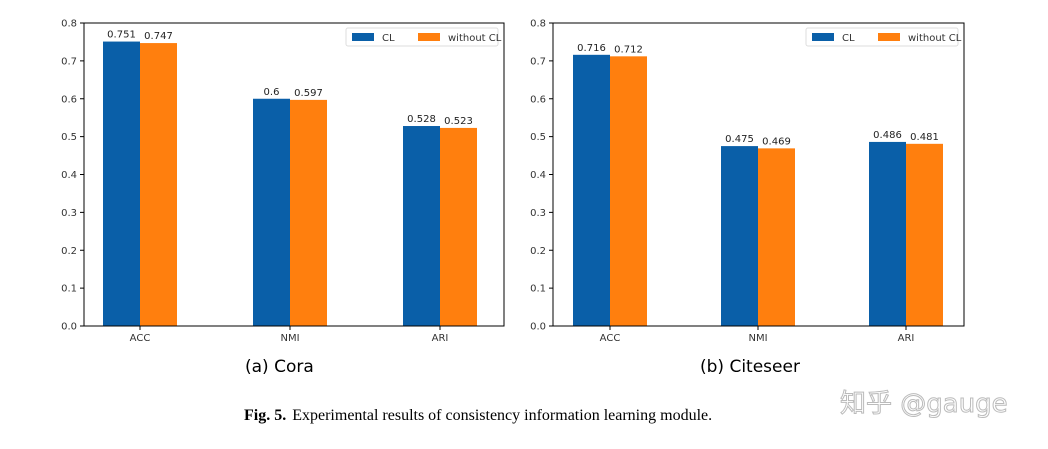 This screenshot has width=1048, height=449. Describe the element at coordinates (308, 93) in the screenshot. I see `data-label: 0.597` at that location.